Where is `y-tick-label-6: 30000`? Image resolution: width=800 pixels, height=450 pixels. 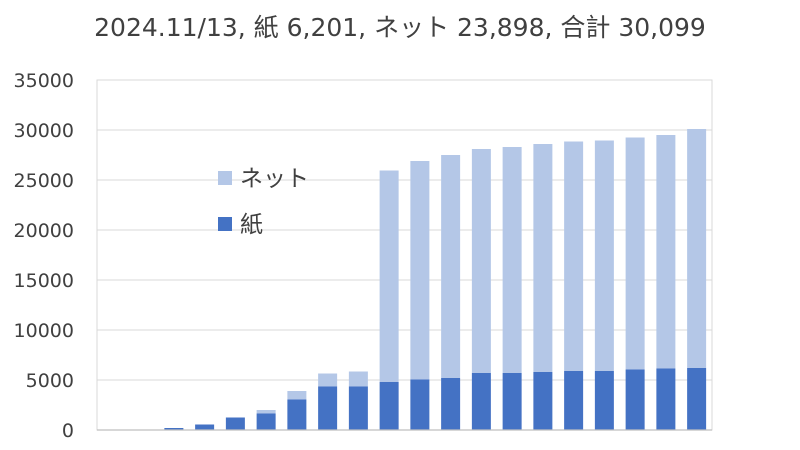
y-tick-label-6: 30000 is located at coordinates (44, 131).